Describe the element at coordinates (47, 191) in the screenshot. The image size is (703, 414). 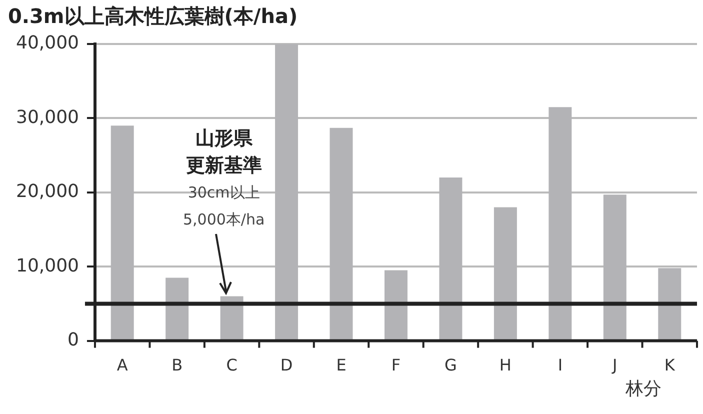
I see `y-tick-label: 20,000` at that location.